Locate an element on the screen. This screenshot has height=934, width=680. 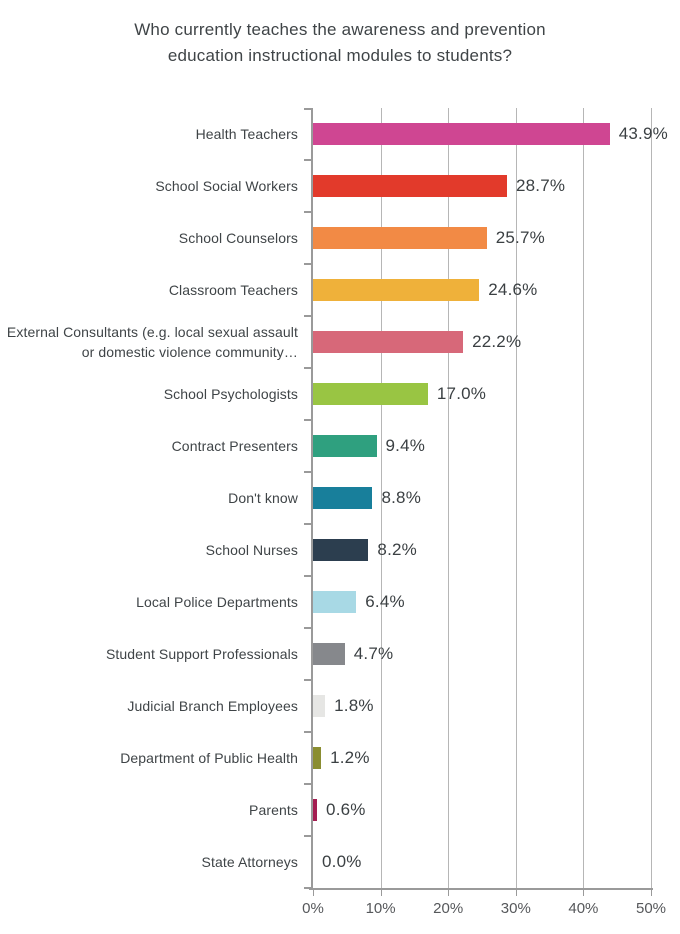
bar-track: 8.8% is located at coordinates (482, 498).